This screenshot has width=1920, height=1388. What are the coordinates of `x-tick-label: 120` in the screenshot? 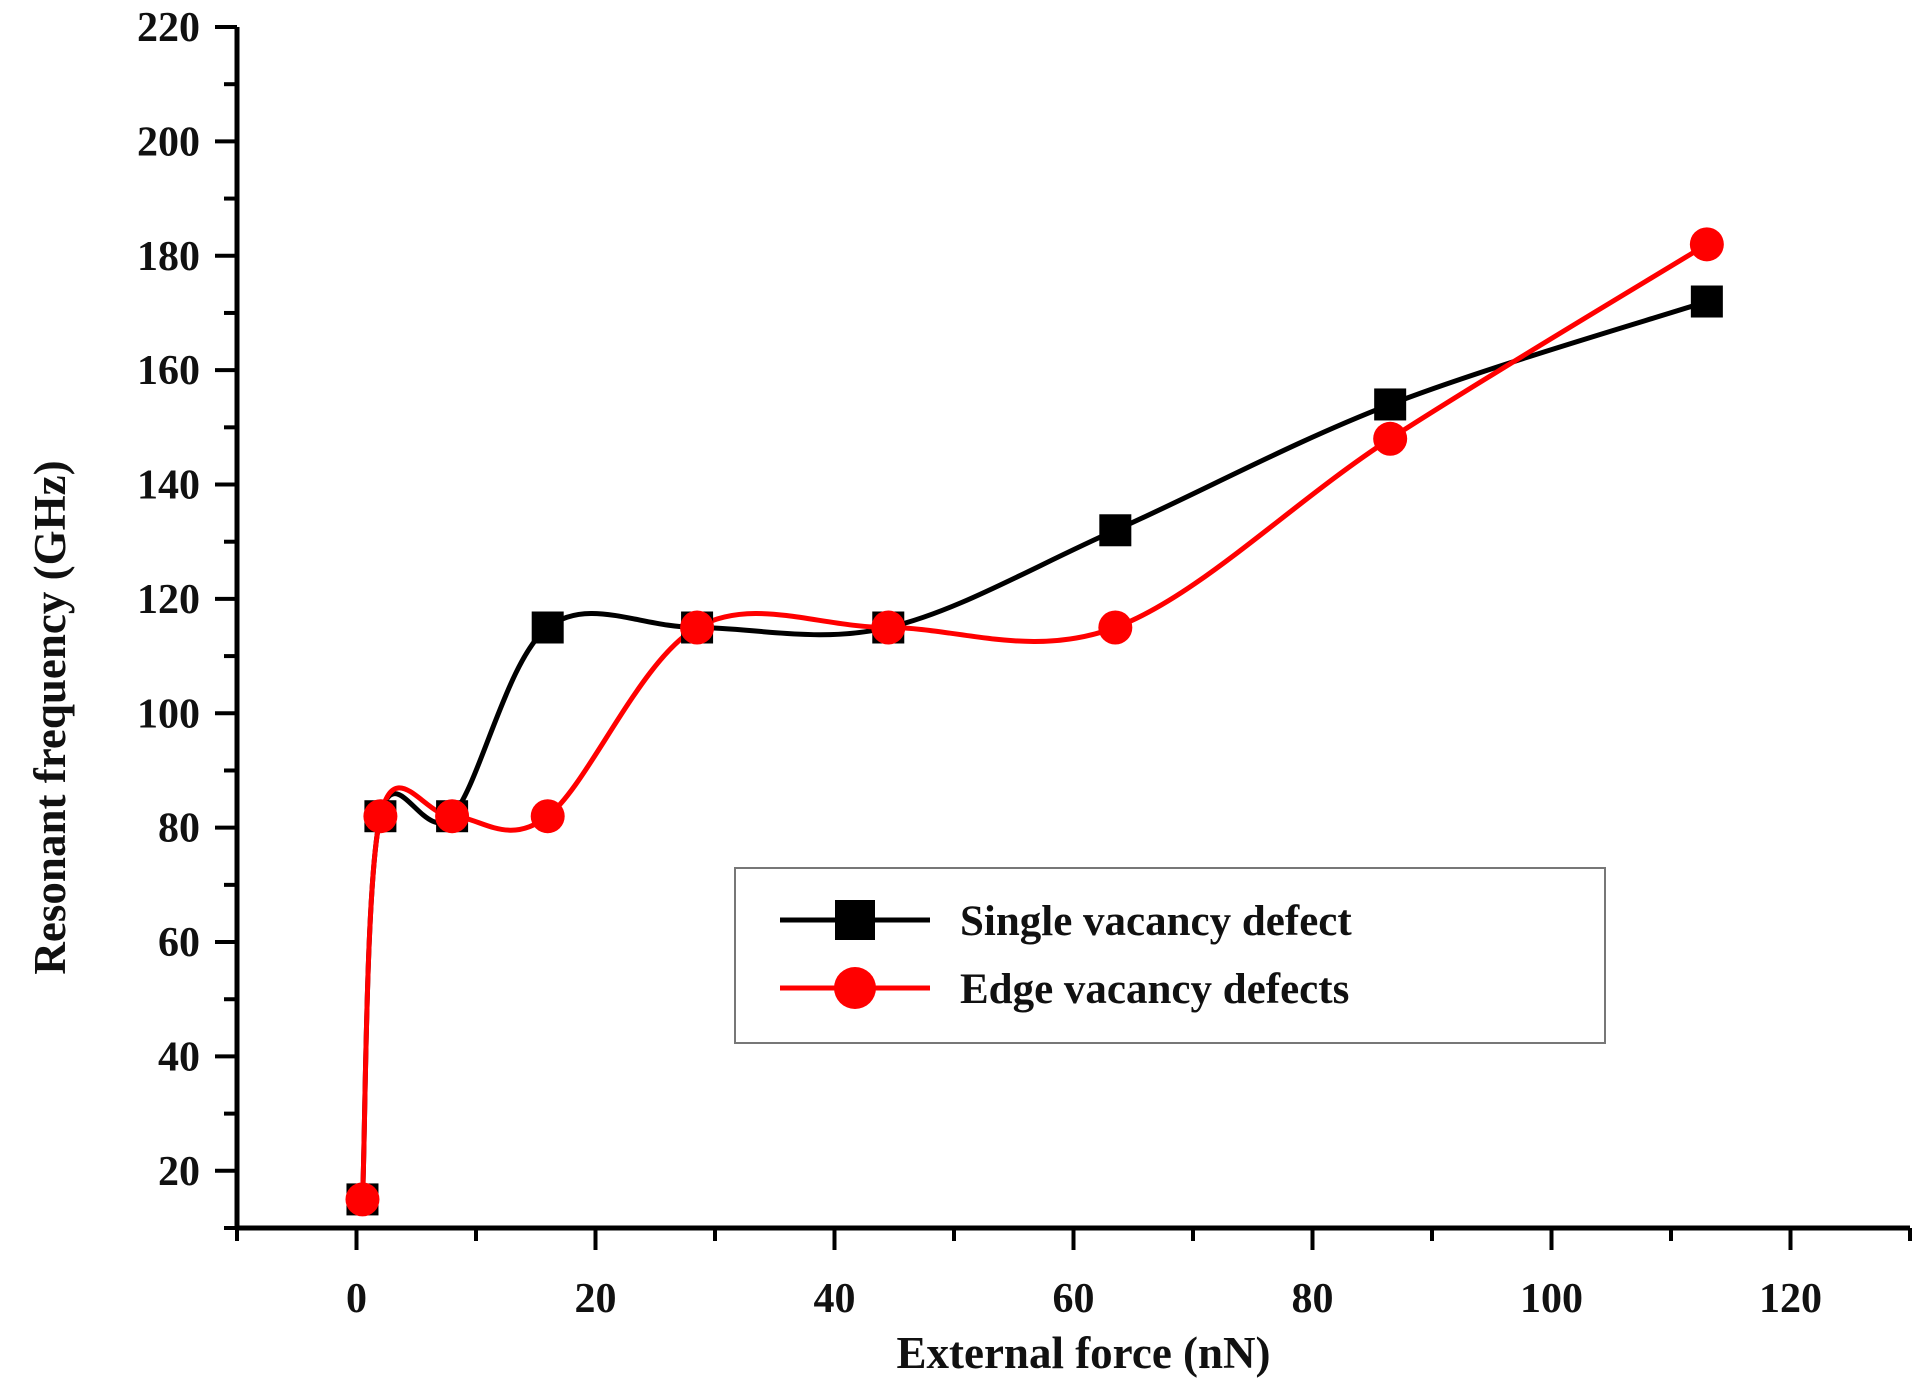 It's located at (1790, 1299).